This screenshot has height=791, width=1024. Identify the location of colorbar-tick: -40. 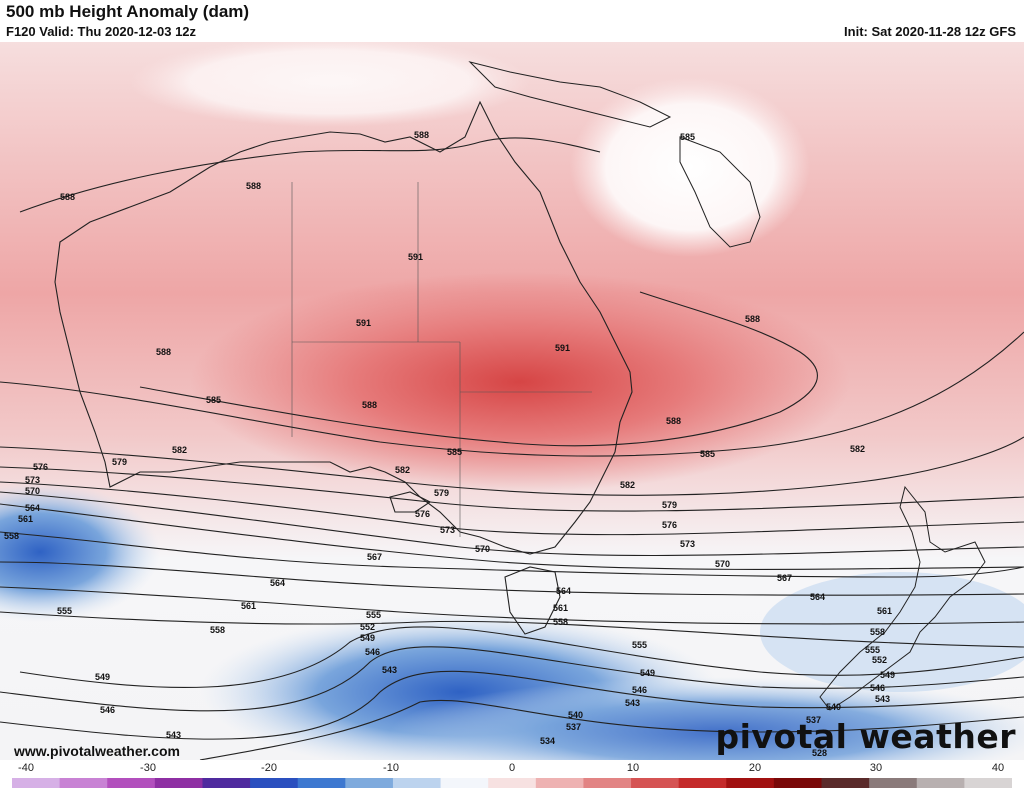
(26, 768).